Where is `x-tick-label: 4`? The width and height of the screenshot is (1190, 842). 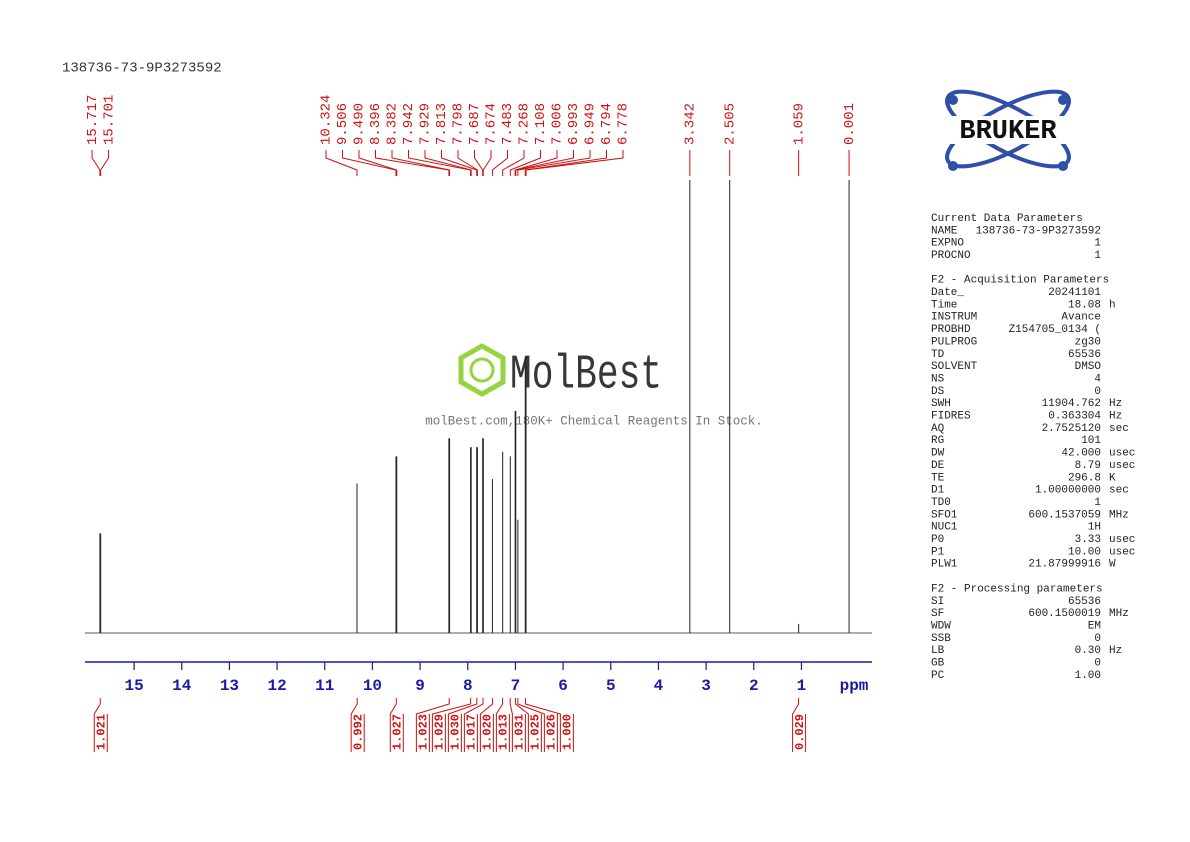
x-tick-label: 4 is located at coordinates (659, 686).